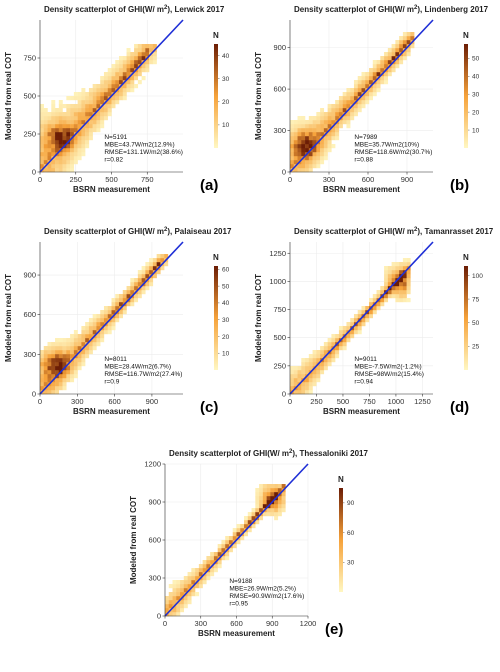  I want to click on stat-line: r=0.94, so click(363, 382).